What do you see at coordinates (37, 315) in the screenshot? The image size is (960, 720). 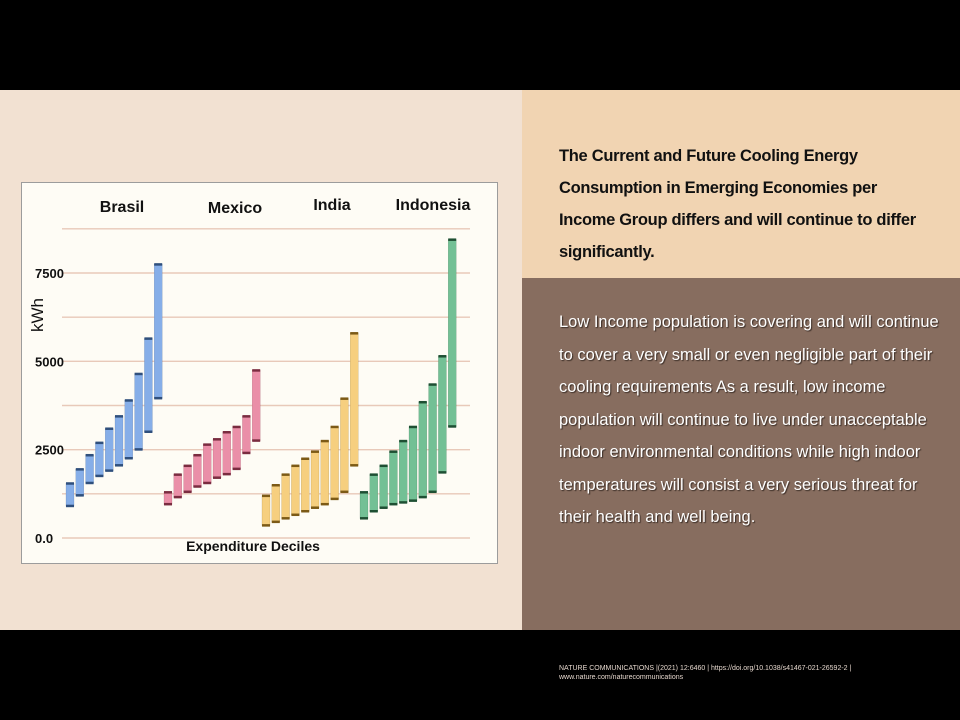 I see `y-axis-label: kWh` at bounding box center [37, 315].